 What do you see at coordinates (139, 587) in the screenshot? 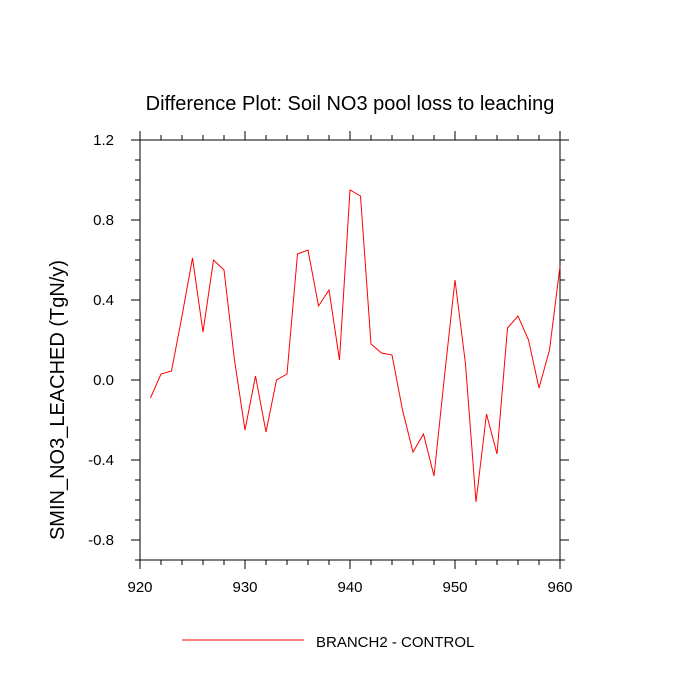
I see `x-tick-label: 920` at bounding box center [139, 587].